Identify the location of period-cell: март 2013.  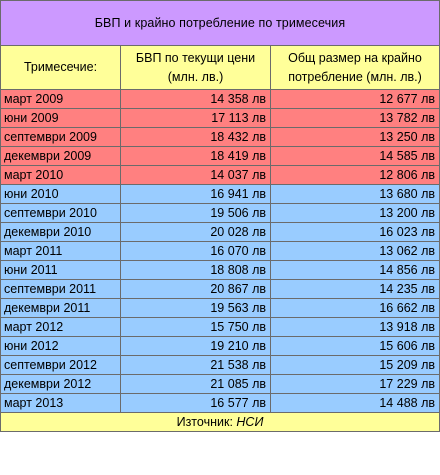
(60, 403).